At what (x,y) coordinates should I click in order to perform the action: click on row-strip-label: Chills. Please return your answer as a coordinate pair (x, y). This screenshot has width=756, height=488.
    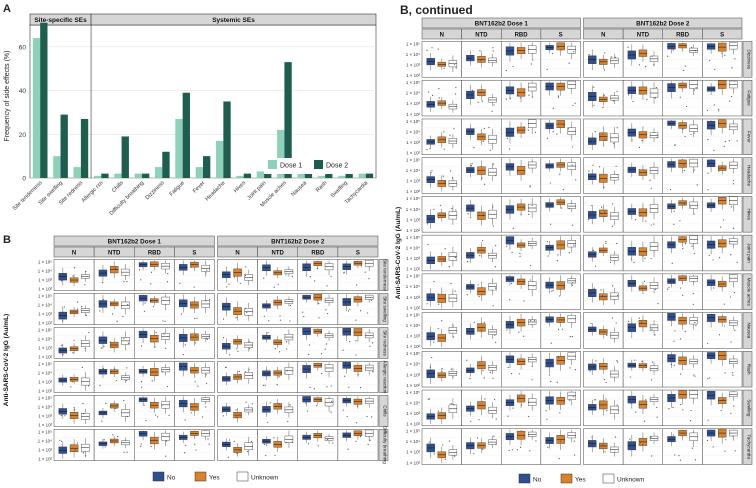
    Looking at the image, I should click on (385, 411).